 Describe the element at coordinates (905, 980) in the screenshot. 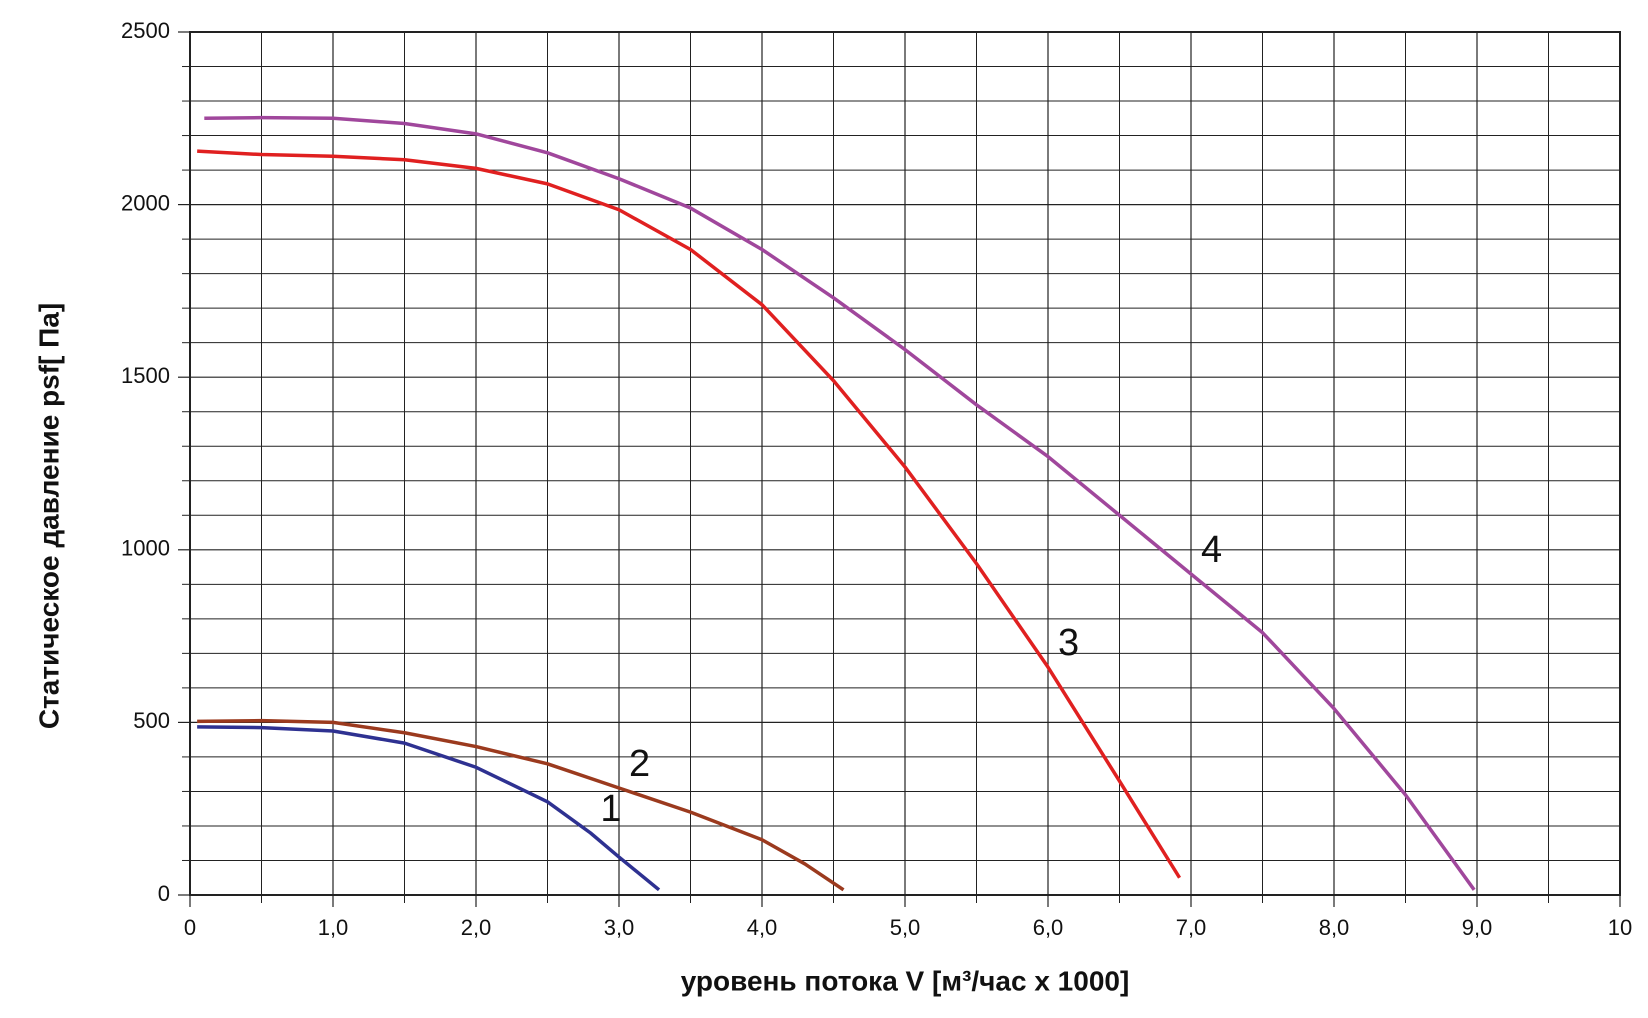

I see `x-axis-title: уровень потока V [м³/час x 1000]` at that location.